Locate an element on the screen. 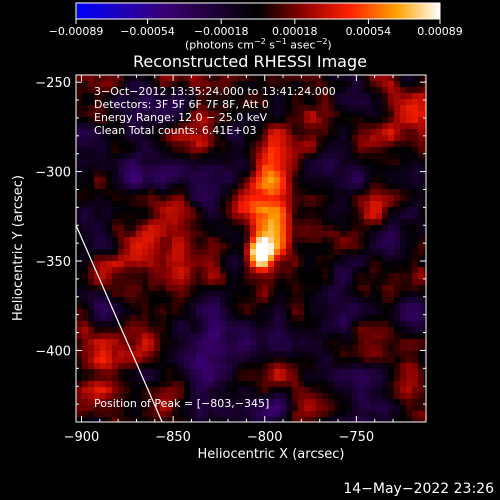 The height and width of the screenshot is (500, 500). chart-title: Reconstructed RHESSI Image is located at coordinates (250, 61).